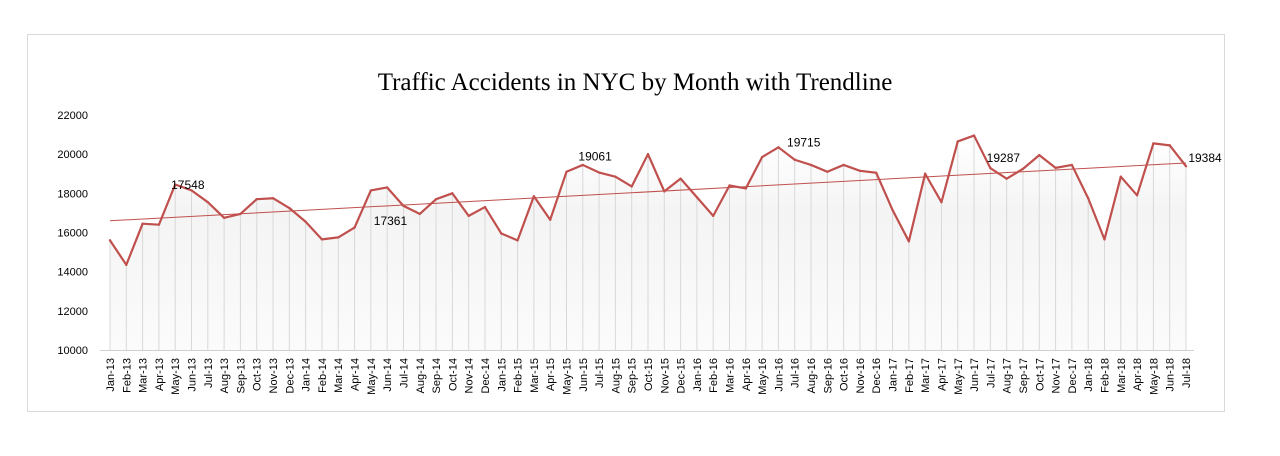 Image resolution: width=1280 pixels, height=456 pixels. What do you see at coordinates (1138, 374) in the screenshot?
I see `x-tick-label: Apr-18` at bounding box center [1138, 374].